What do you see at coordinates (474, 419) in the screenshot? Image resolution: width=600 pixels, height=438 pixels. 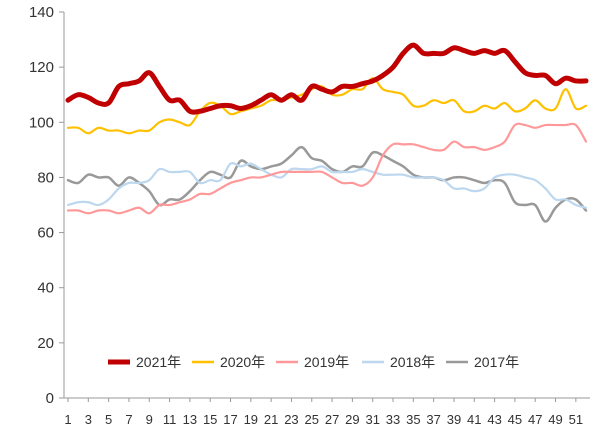 I see `x-tick-label: 41` at bounding box center [474, 419].